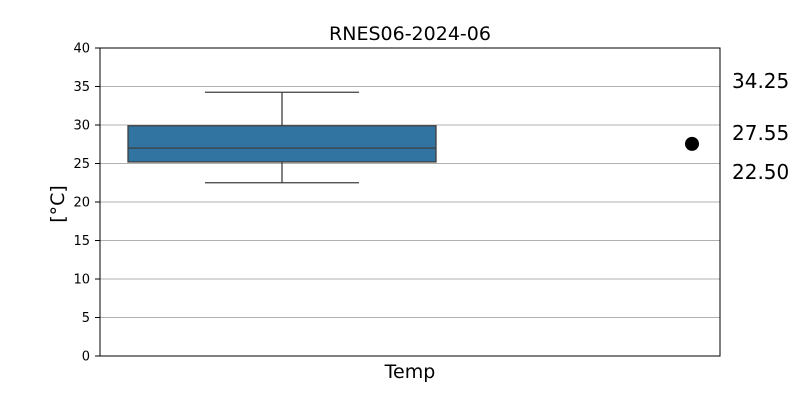 This screenshot has height=400, width=800. Describe the element at coordinates (81, 87) in the screenshot. I see `y-tick-label: 35` at that location.